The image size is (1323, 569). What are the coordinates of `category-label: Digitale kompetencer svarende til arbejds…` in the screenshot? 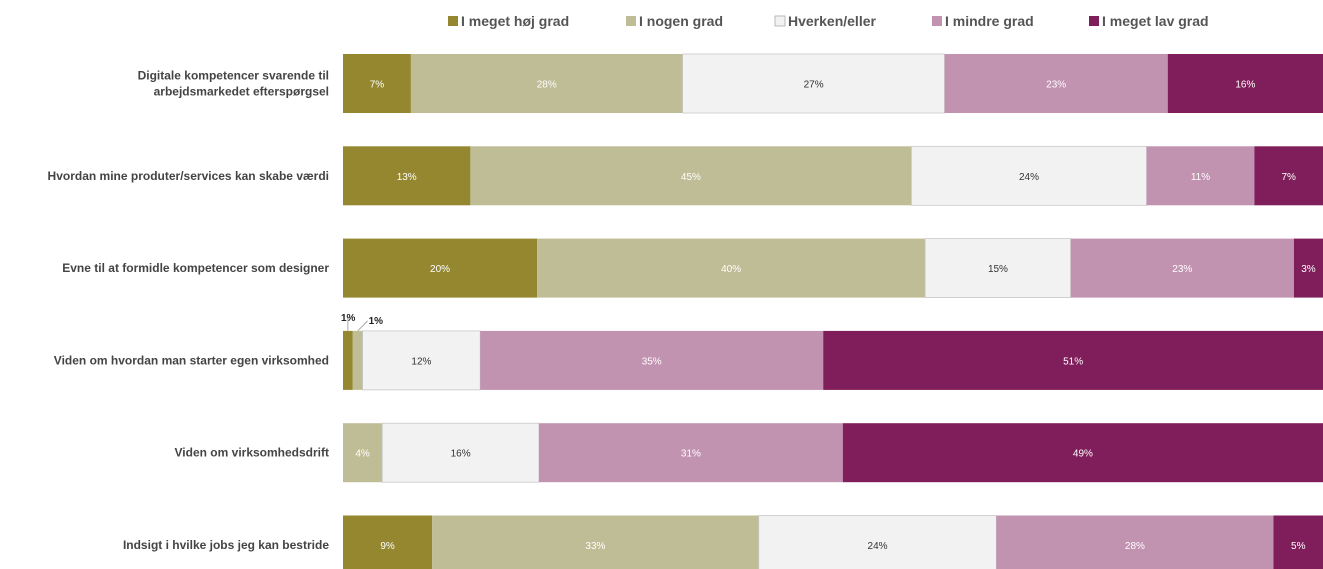 It's located at (233, 84).